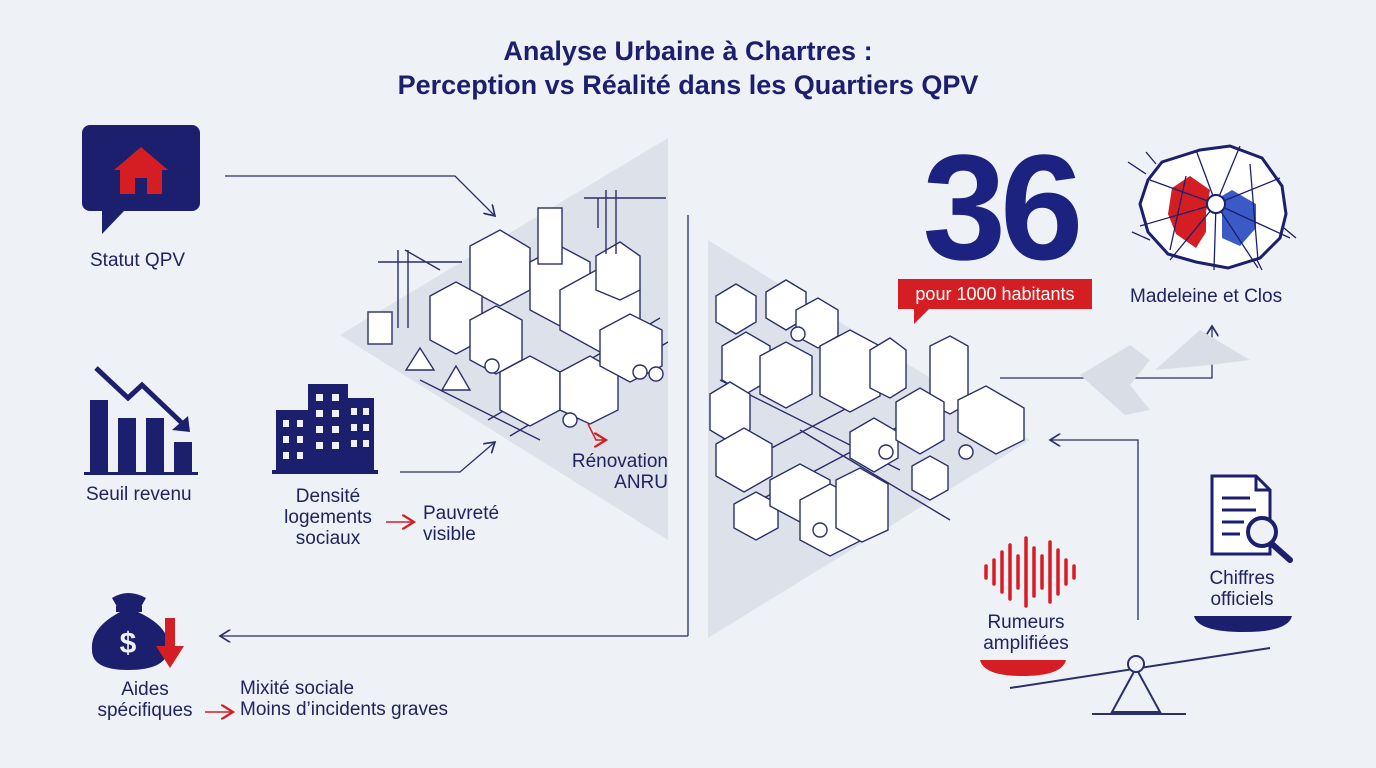 This screenshot has width=1376, height=768. I want to click on densite-label: Densité logements sociaux, so click(328, 517).